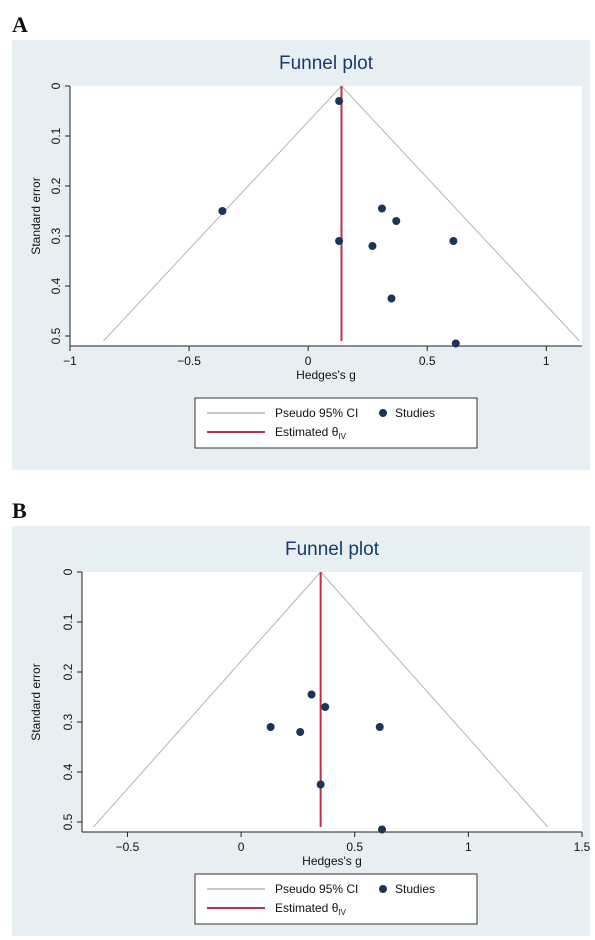 Image resolution: width=595 pixels, height=940 pixels. What do you see at coordinates (20, 24) in the screenshot?
I see `panel-letter-a: A` at bounding box center [20, 24].